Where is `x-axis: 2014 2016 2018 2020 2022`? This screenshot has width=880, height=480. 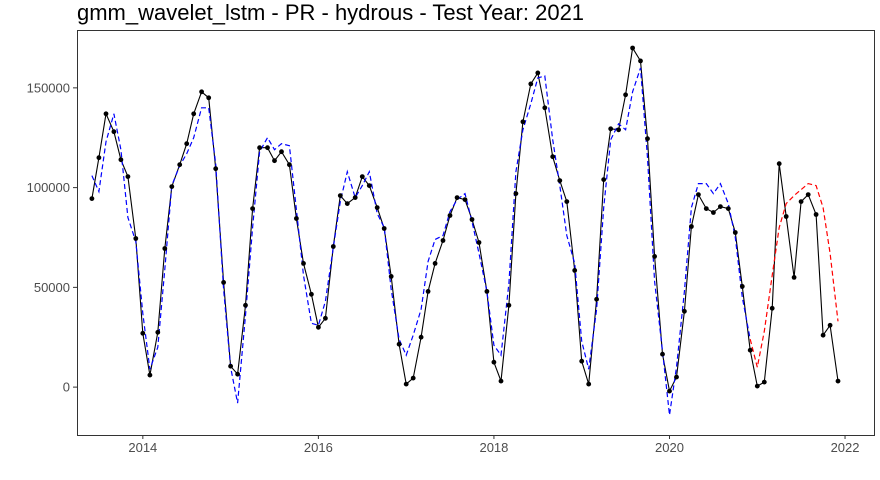 x-axis: 2014 2016 2018 2020 2022 is located at coordinates (493, 445).